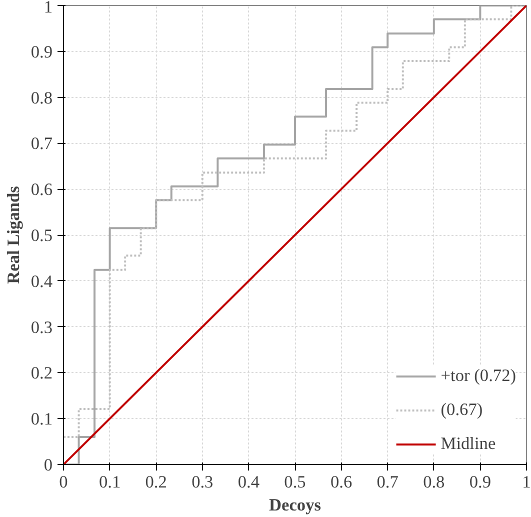  What do you see at coordinates (63, 482) in the screenshot?
I see `x-tick-label: 0` at bounding box center [63, 482].